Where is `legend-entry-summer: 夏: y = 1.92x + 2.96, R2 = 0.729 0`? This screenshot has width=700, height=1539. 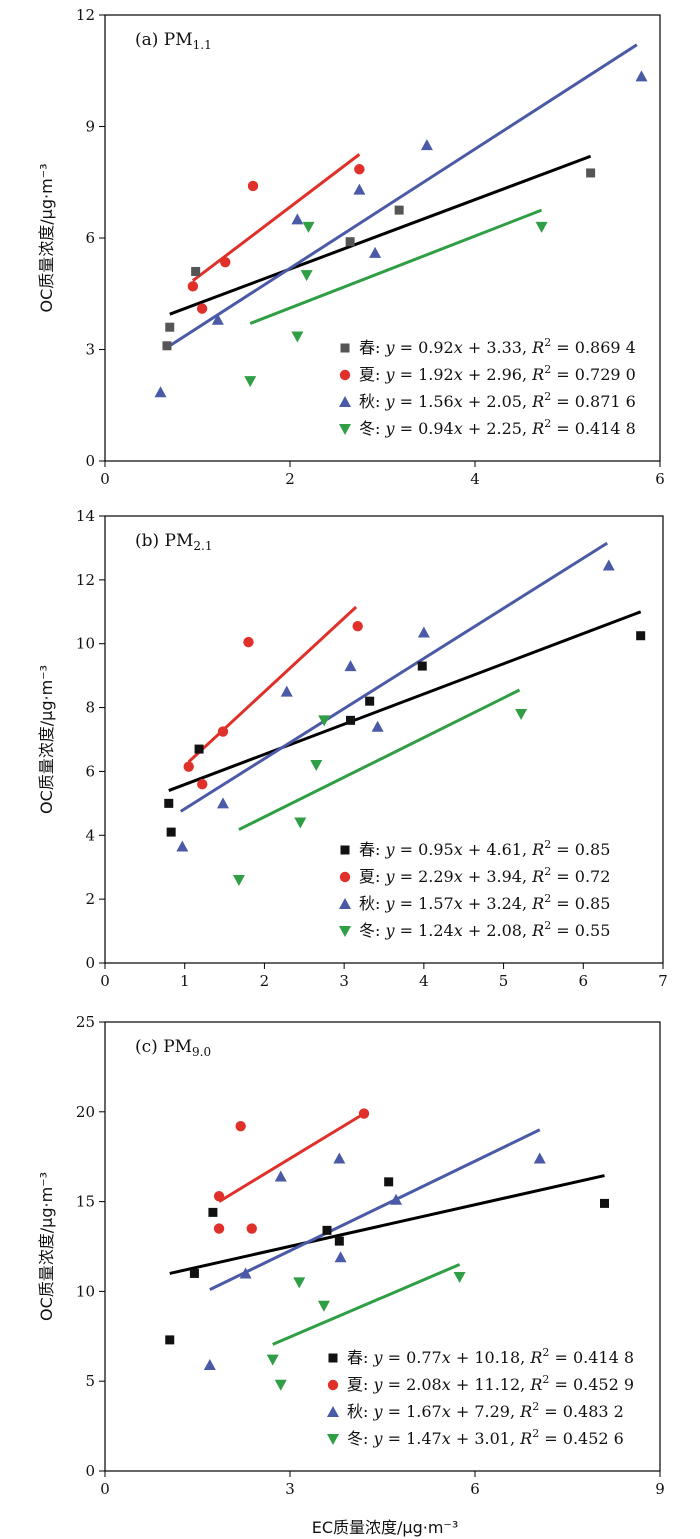
legend-entry-summer: 夏: y = 1.92x + 2.96, R2 = 0.729 0 is located at coordinates (497, 373).